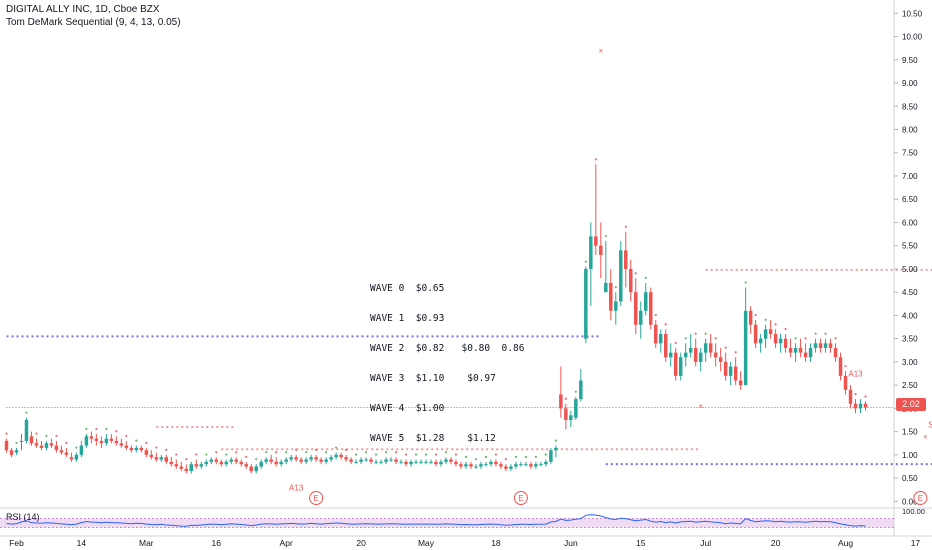 The width and height of the screenshot is (932, 550). Describe the element at coordinates (910, 501) in the screenshot. I see `y-tick-label: 0.00` at that location.